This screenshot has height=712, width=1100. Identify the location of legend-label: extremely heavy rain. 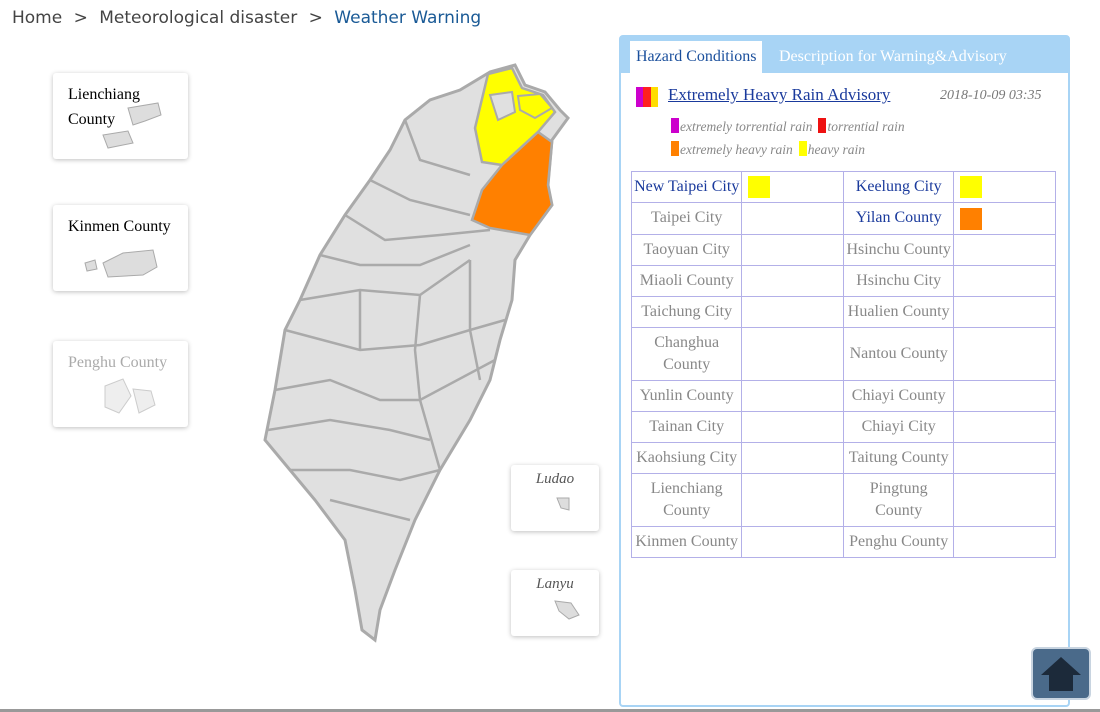
(736, 149).